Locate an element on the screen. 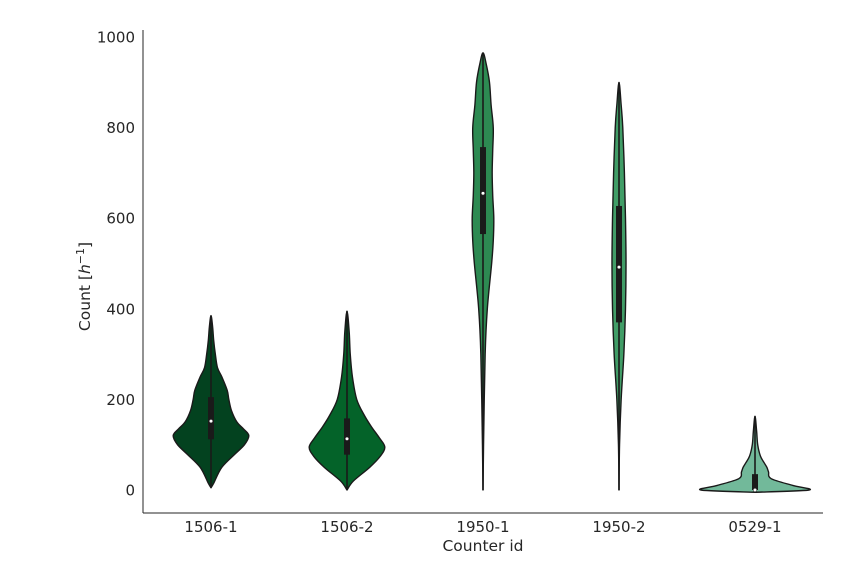  y-axis-label-main: Count [ is located at coordinates (85, 302).